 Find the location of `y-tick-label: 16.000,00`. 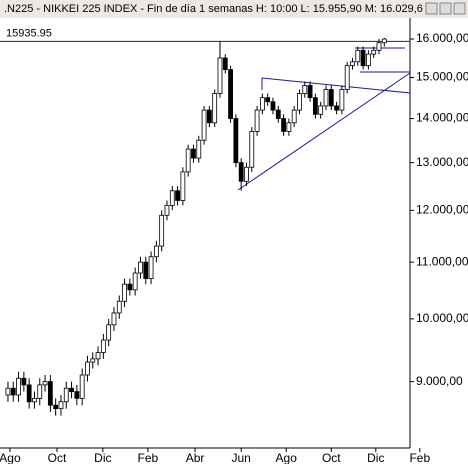

y-tick-label: 16.000,00 is located at coordinates (442, 38).